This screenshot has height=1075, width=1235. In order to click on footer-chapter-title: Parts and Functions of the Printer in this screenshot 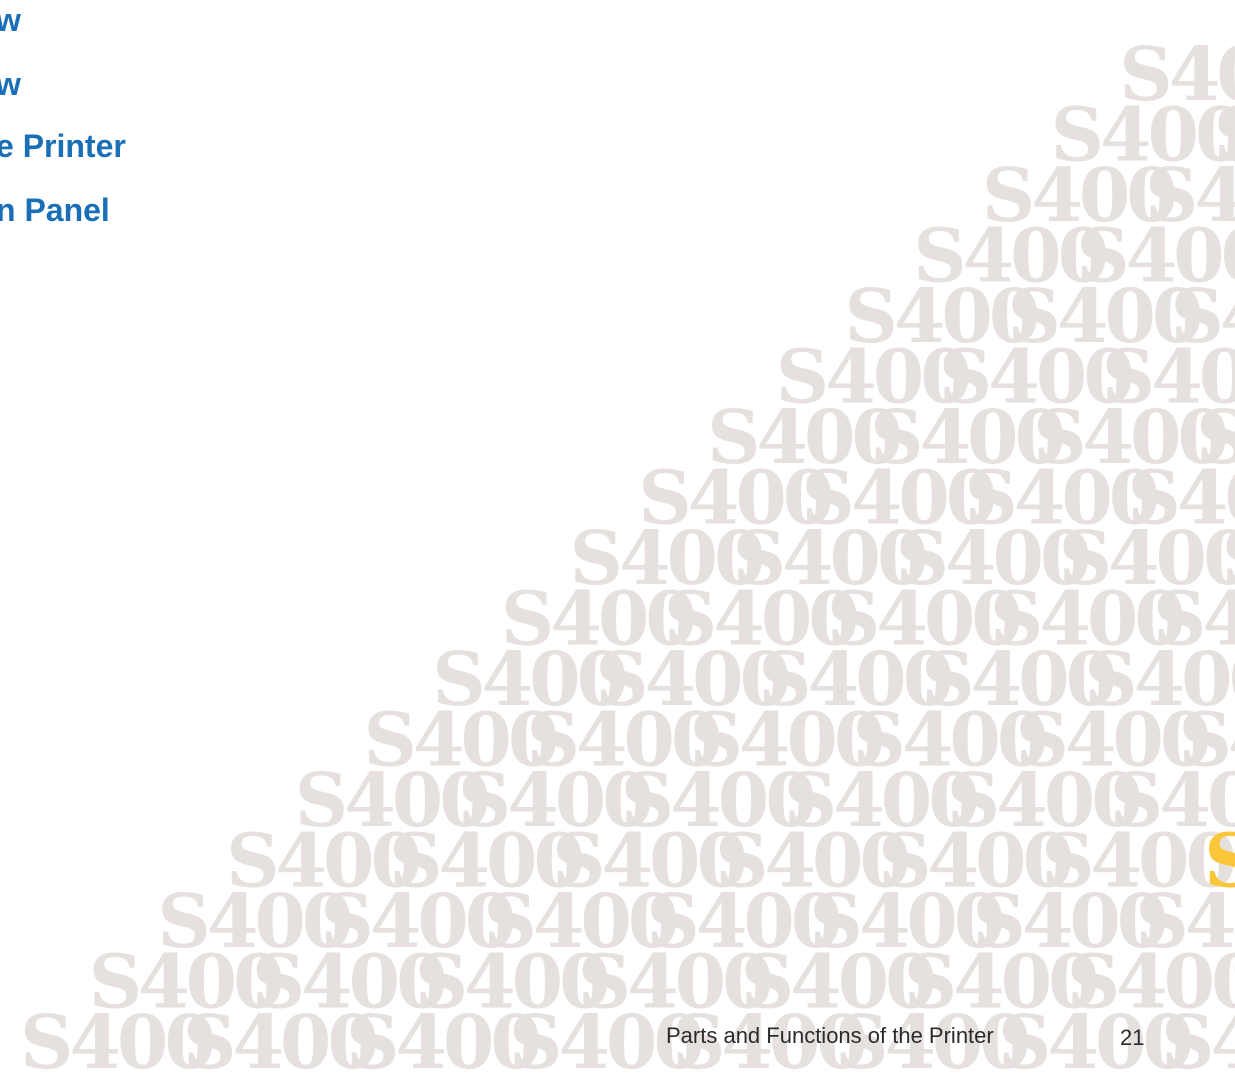, I will do `click(830, 1035)`.